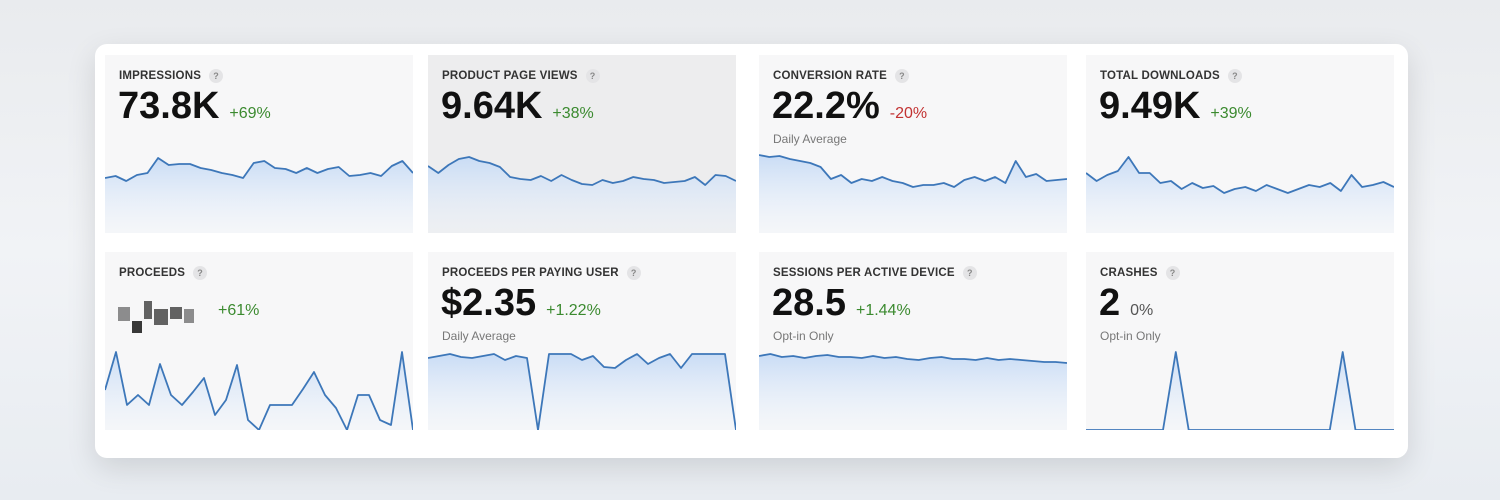 This screenshot has height=500, width=1500. I want to click on metric-value: 22.2% -20%, so click(849, 106).